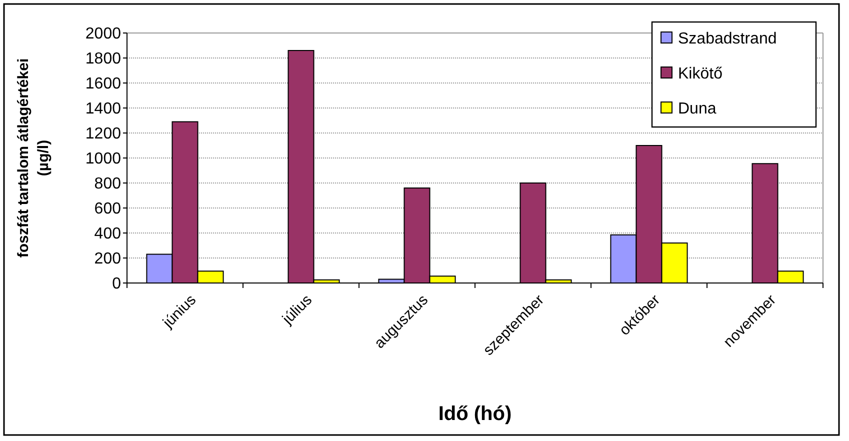  What do you see at coordinates (108, 234) in the screenshot?
I see `y-tick-label: 400` at bounding box center [108, 234].